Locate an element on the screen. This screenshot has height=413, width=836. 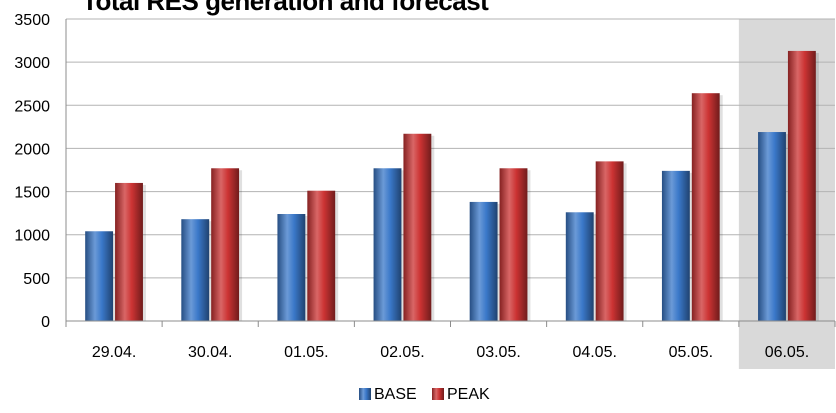
legend-swatch-base is located at coordinates (365, 394).